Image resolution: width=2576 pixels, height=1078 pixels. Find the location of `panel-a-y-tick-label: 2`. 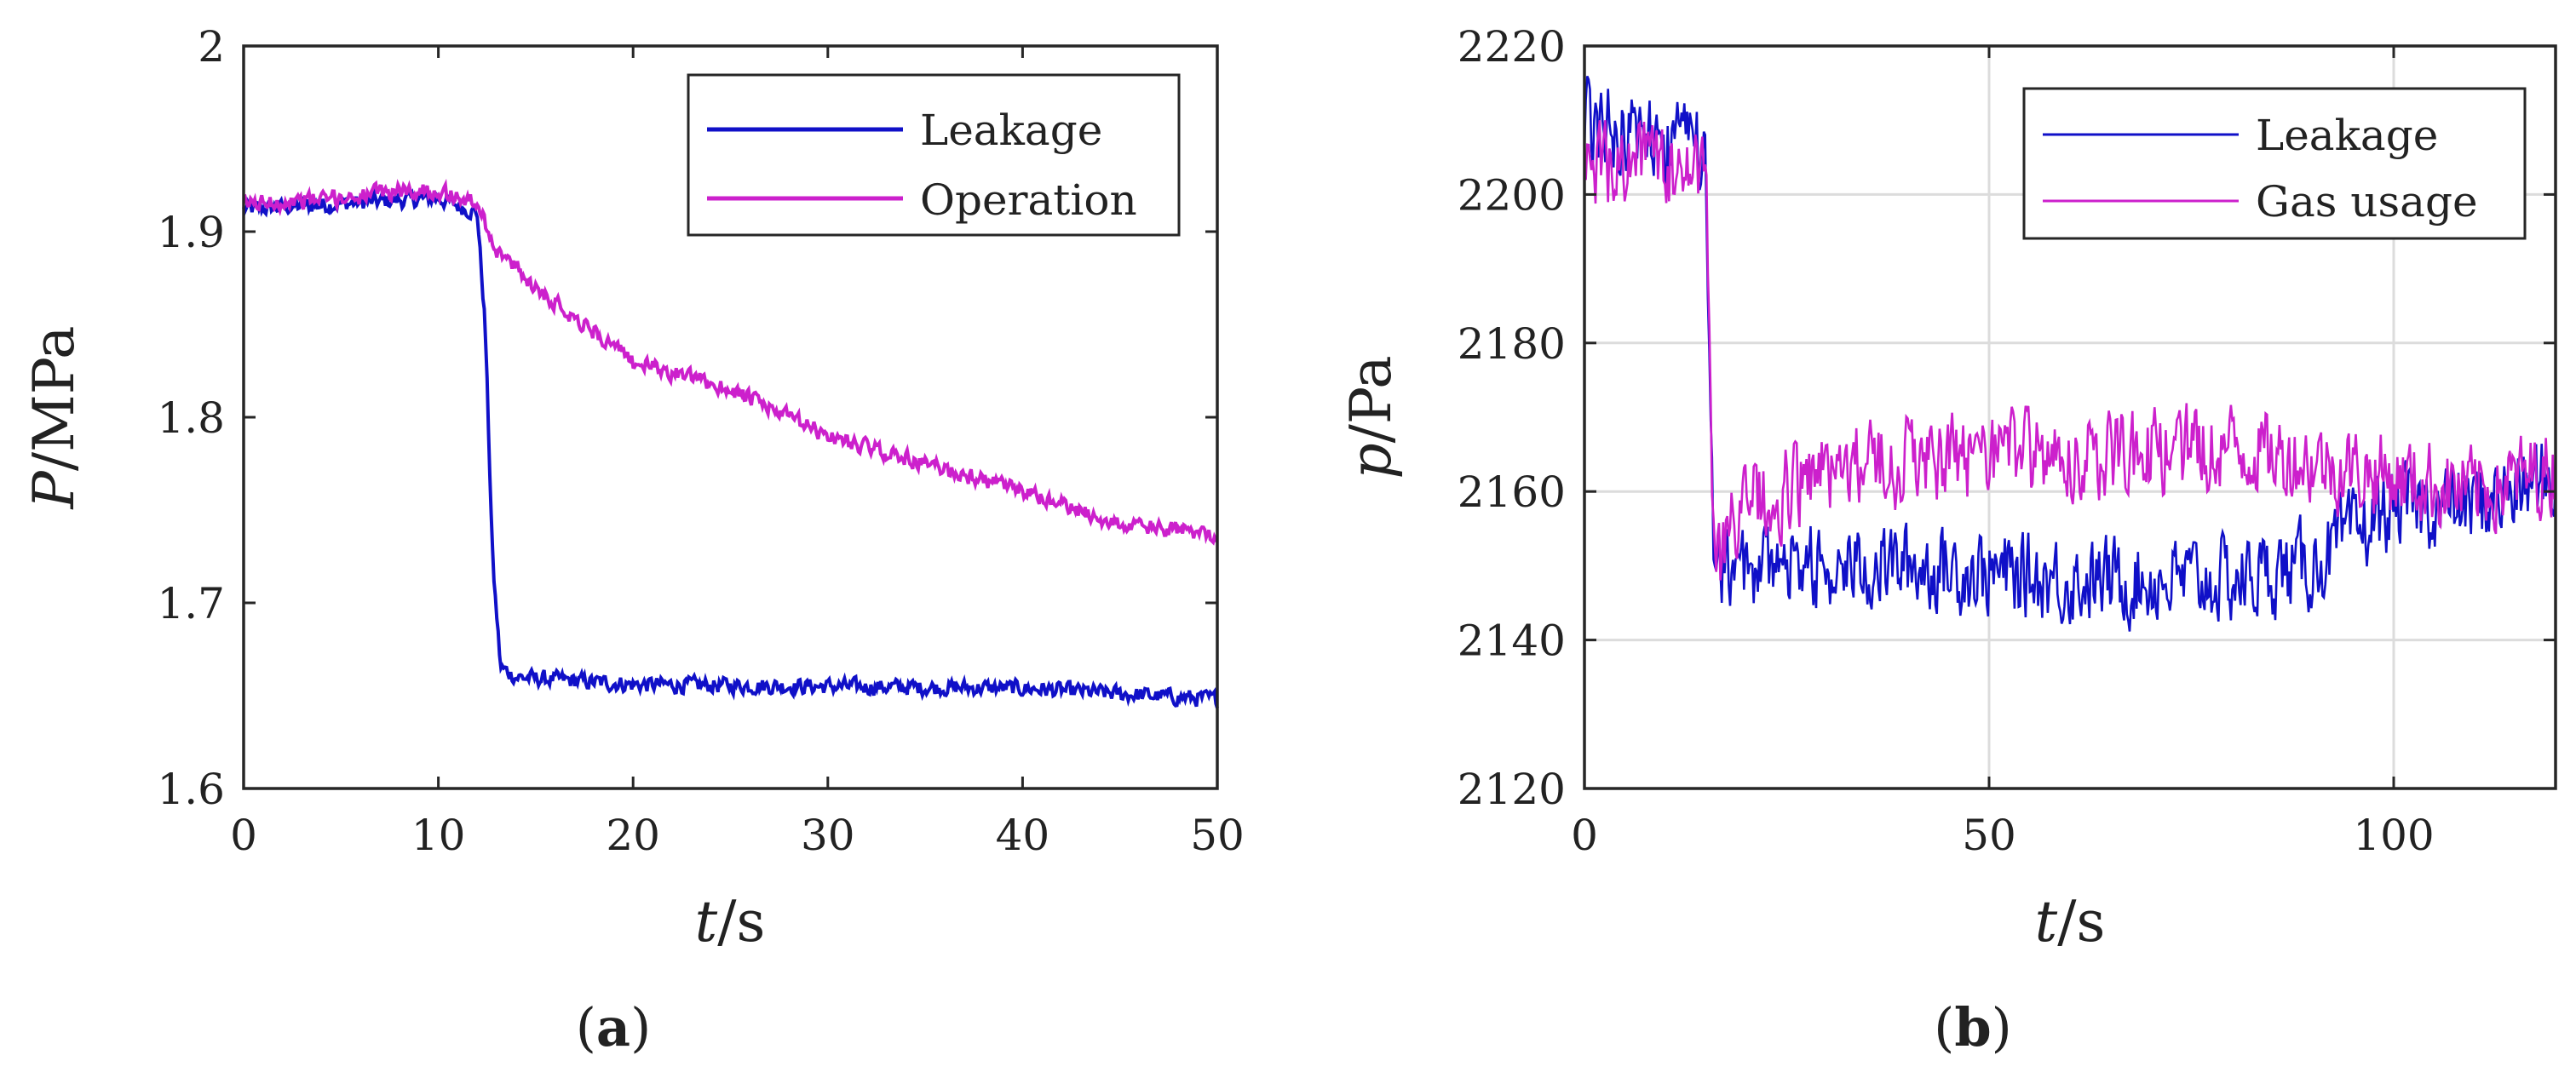

panel-a-y-tick-label: 2 is located at coordinates (211, 47).